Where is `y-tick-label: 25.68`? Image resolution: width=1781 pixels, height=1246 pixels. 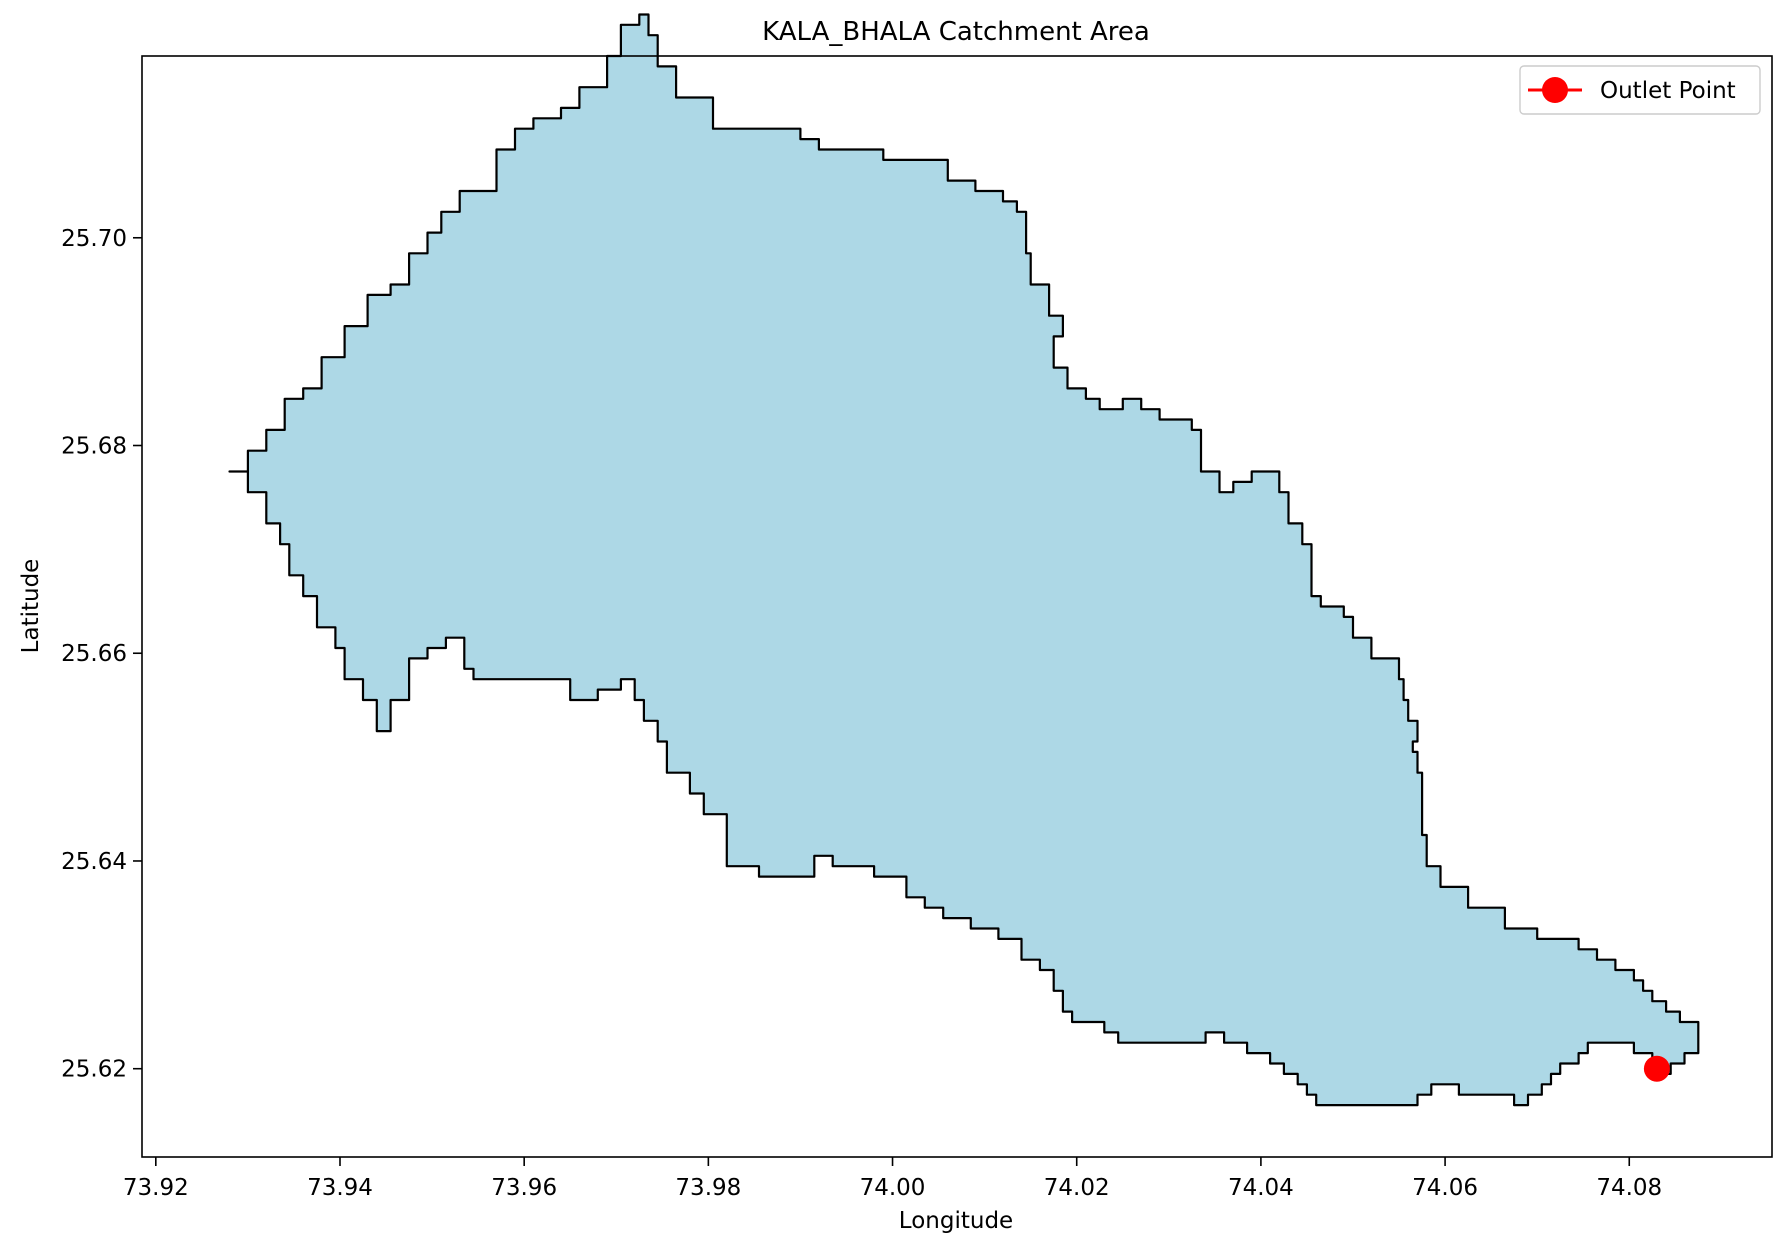 y-tick-label: 25.68 is located at coordinates (94, 447).